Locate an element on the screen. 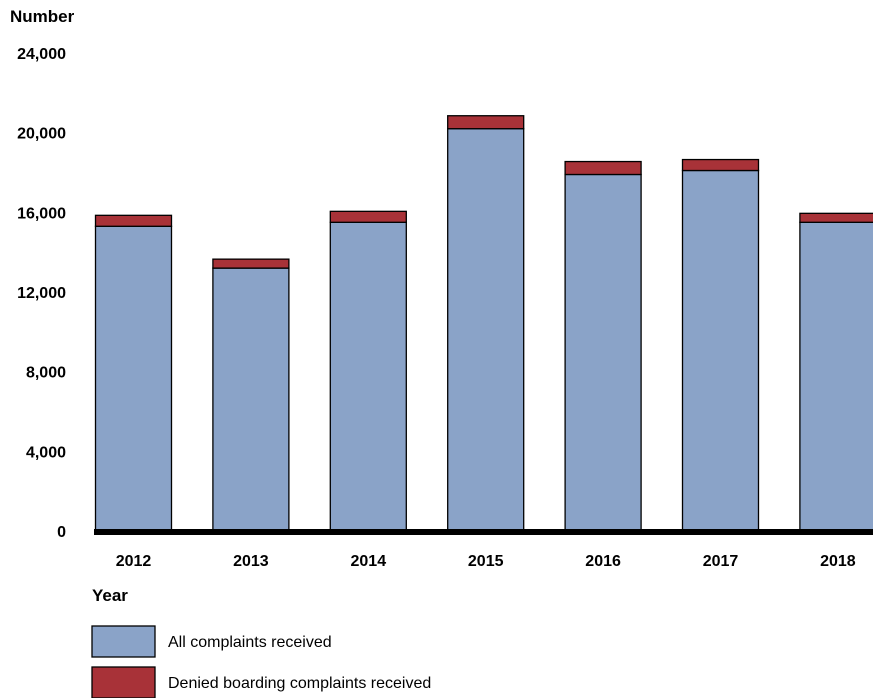 The image size is (873, 698). x-tick-label: 2014 is located at coordinates (369, 561).